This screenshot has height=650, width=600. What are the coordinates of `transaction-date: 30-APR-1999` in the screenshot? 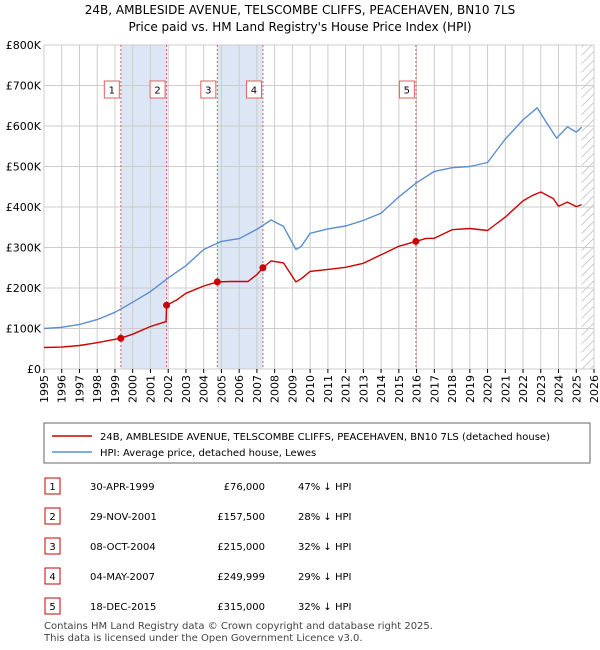 It's located at (122, 487).